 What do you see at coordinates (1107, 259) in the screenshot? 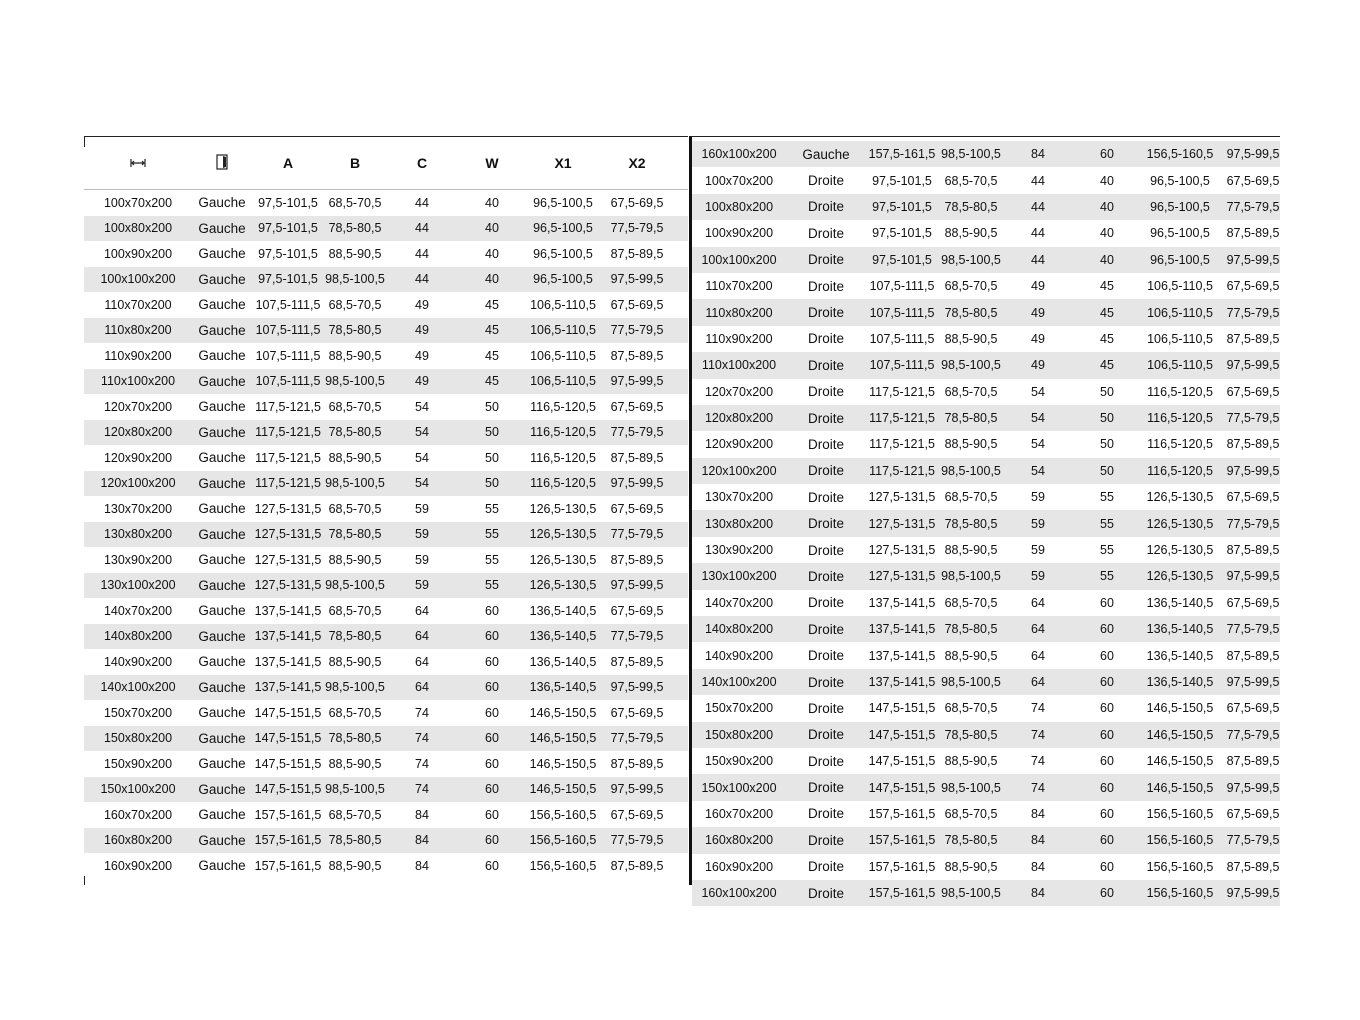
I see `cell-w: 40` at bounding box center [1107, 259].